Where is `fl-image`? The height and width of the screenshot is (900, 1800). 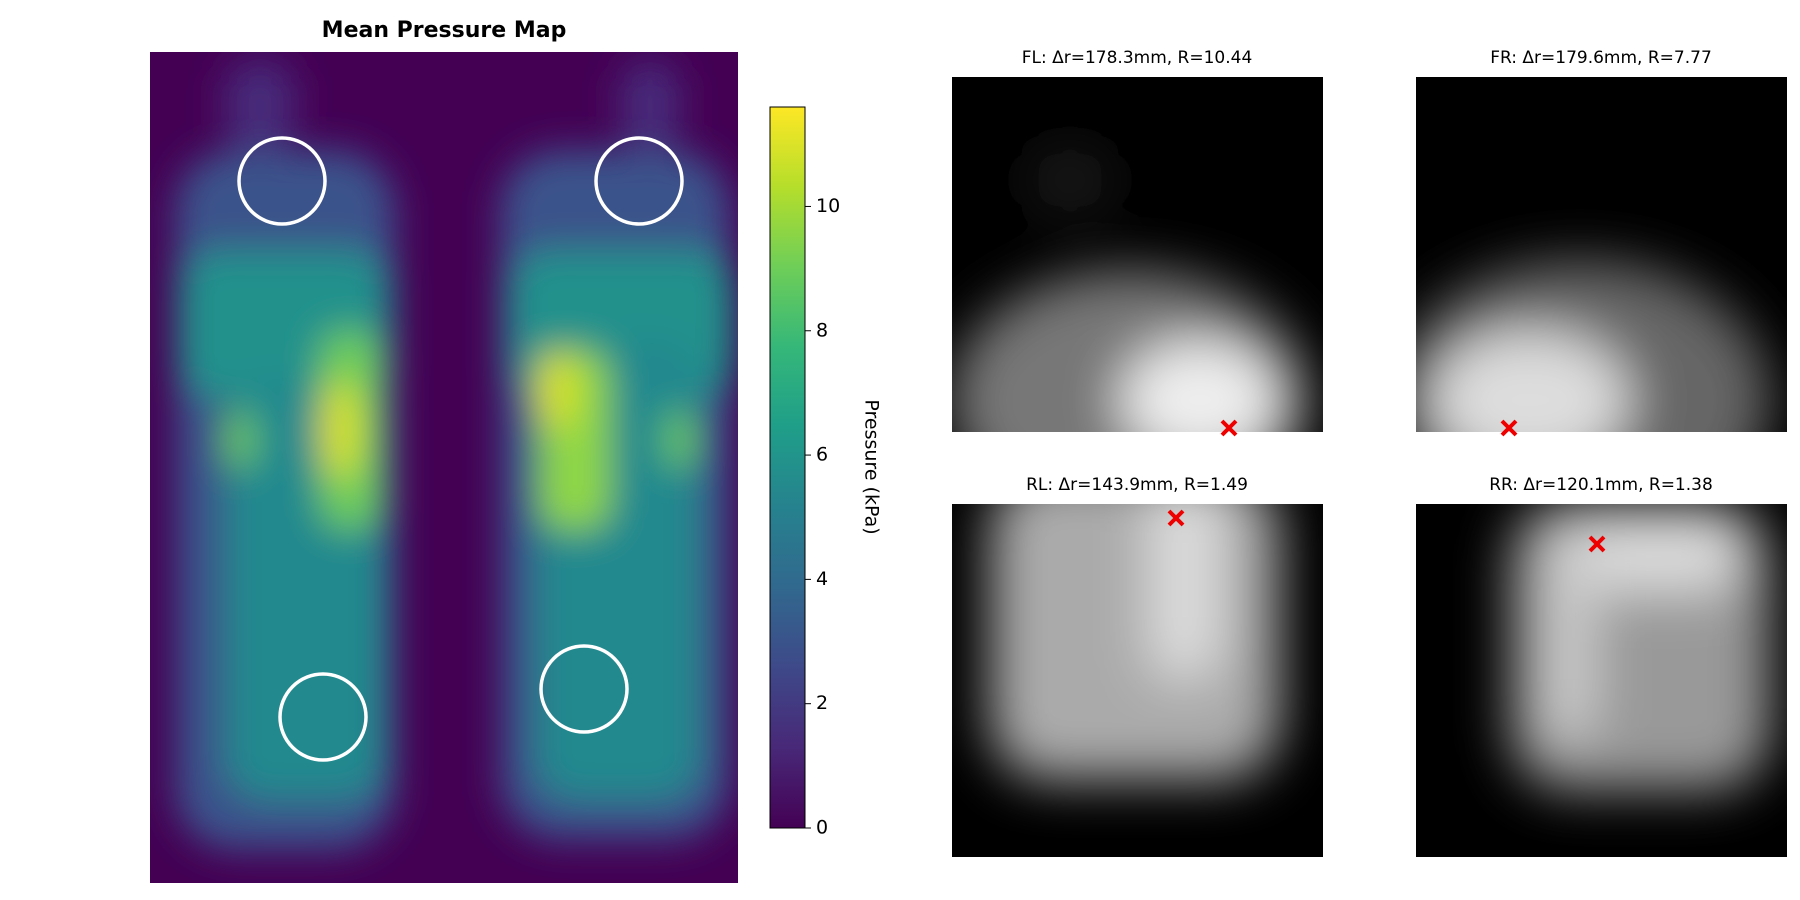 fl-image is located at coordinates (1137, 254).